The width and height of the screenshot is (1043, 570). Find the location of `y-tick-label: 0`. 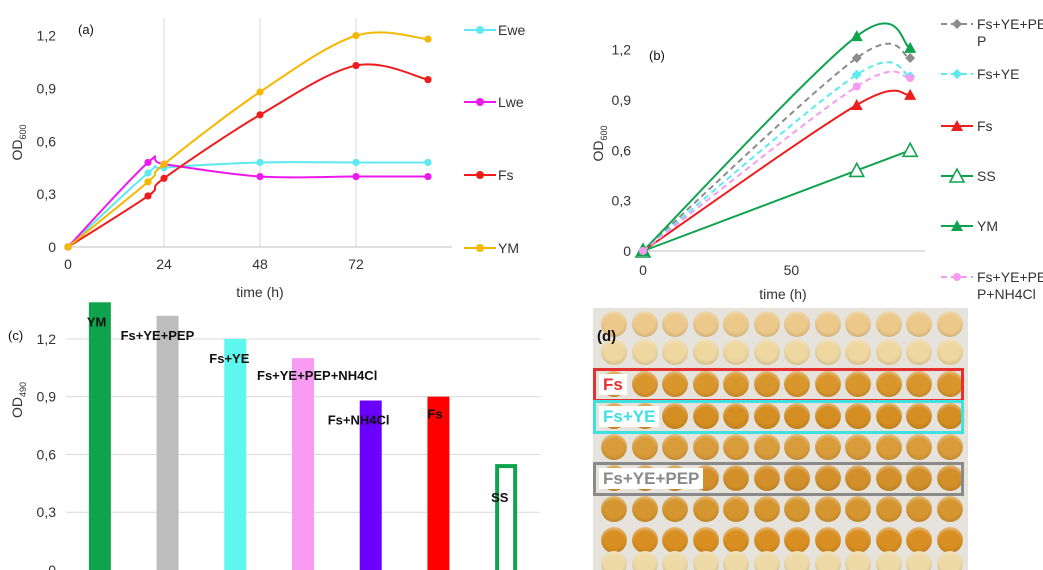

y-tick-label: 0 is located at coordinates (627, 251).